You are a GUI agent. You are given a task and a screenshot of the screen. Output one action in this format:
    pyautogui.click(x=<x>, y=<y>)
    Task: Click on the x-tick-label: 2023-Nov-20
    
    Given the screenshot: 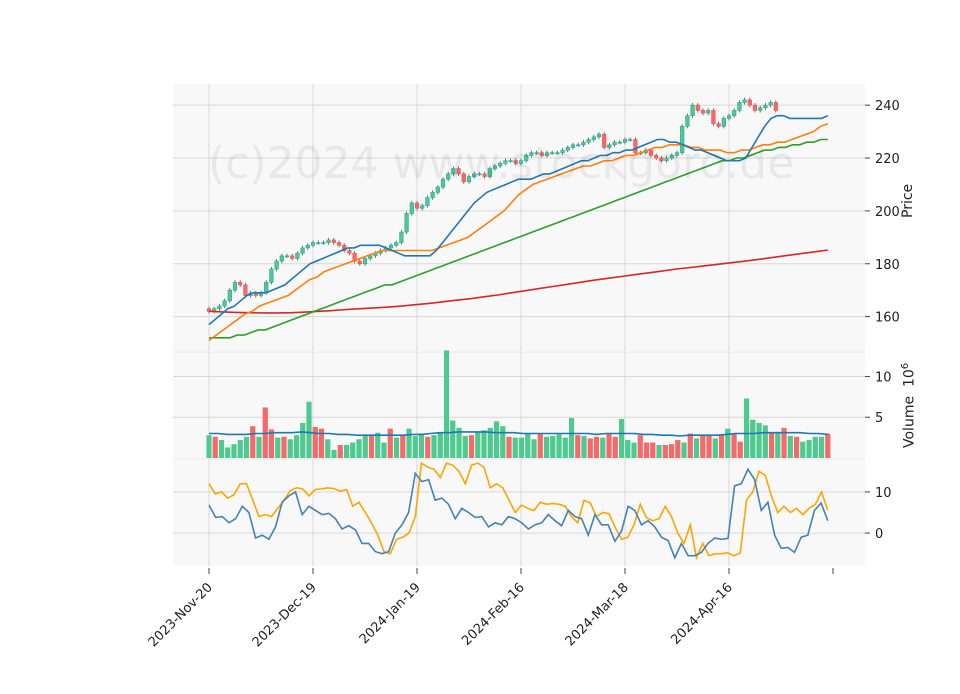 What is the action you would take?
    pyautogui.click(x=181, y=615)
    